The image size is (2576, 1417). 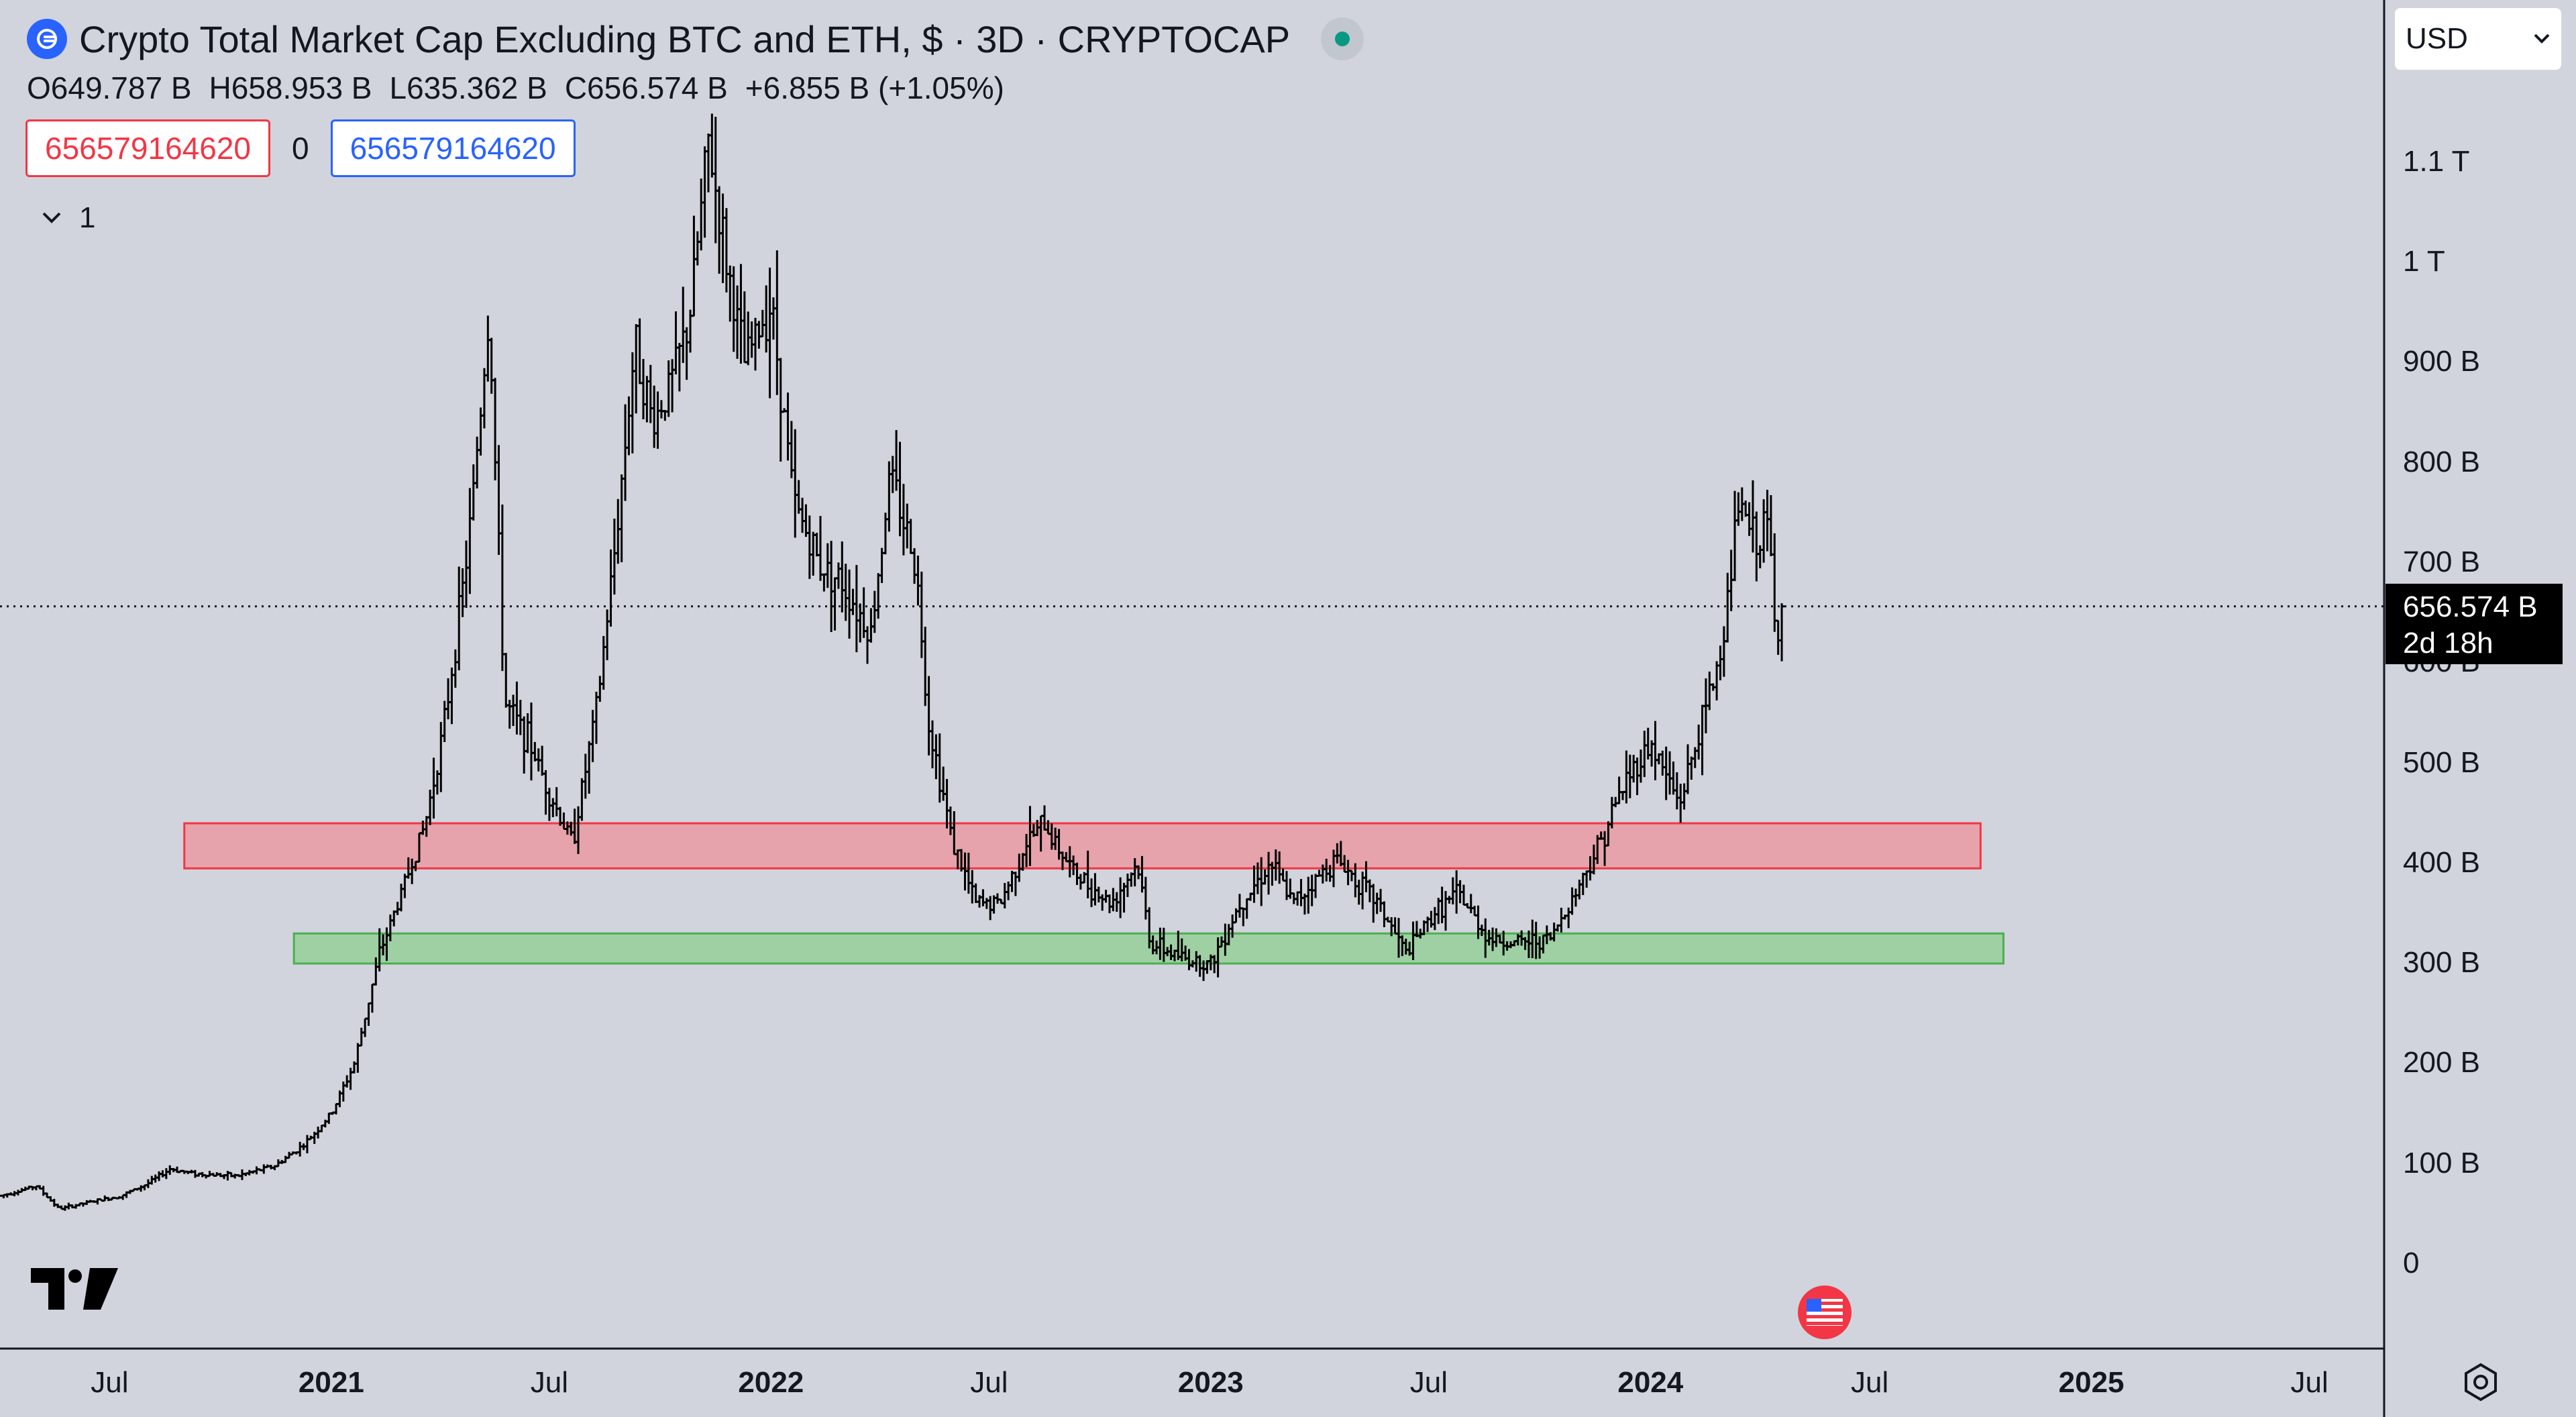 I want to click on ohlc-open: O649.787 B, so click(x=109, y=87).